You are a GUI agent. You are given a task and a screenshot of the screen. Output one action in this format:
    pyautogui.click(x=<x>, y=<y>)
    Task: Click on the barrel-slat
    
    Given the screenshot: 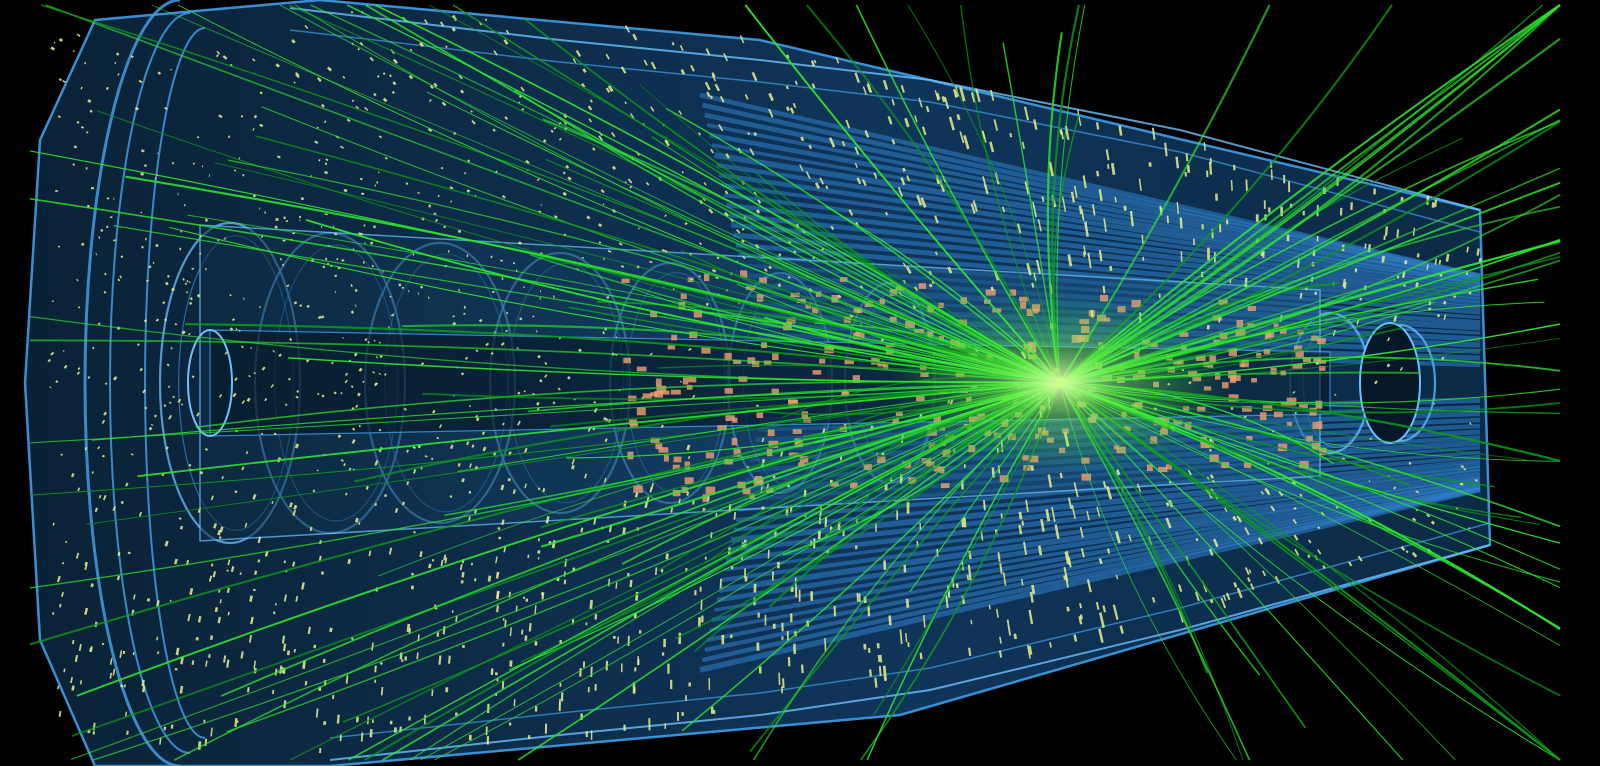 What is the action you would take?
    pyautogui.click(x=1097, y=547)
    